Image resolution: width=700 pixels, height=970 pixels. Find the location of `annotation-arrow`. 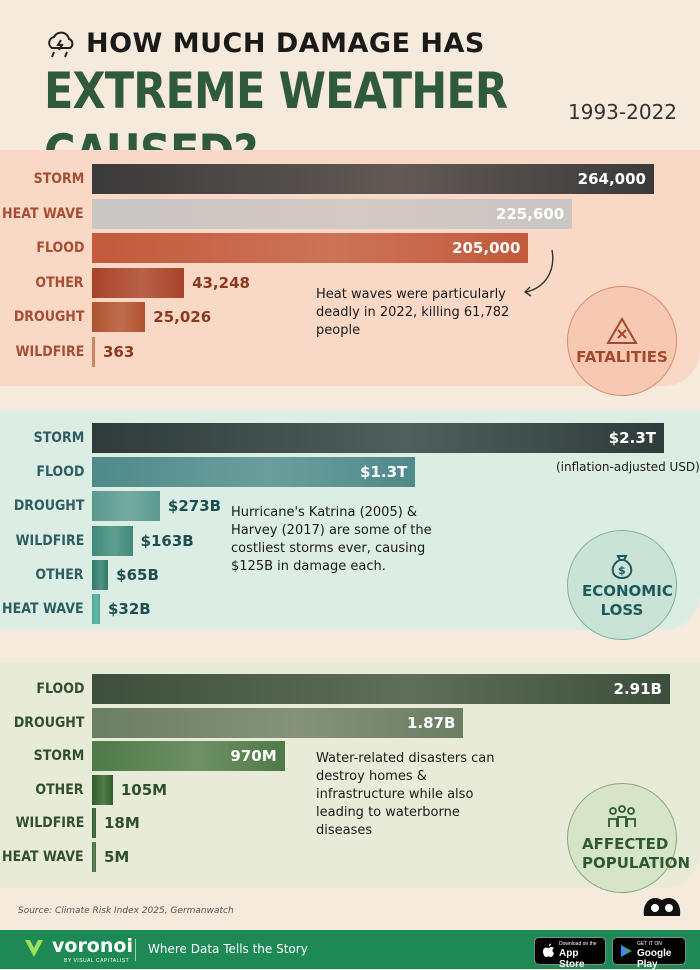

annotation-arrow is located at coordinates (538, 273).